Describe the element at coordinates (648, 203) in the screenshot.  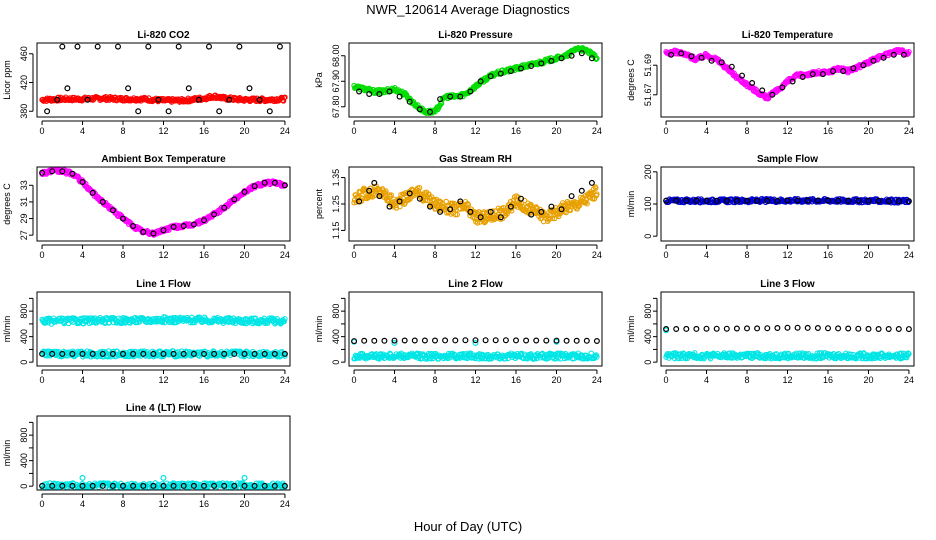
I see `y-tick-label: 100` at that location.